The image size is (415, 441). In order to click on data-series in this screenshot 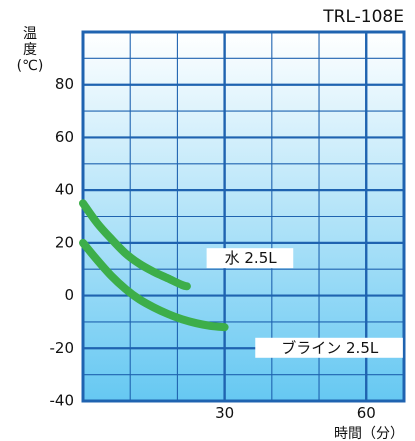, I will do `click(154, 265)`.